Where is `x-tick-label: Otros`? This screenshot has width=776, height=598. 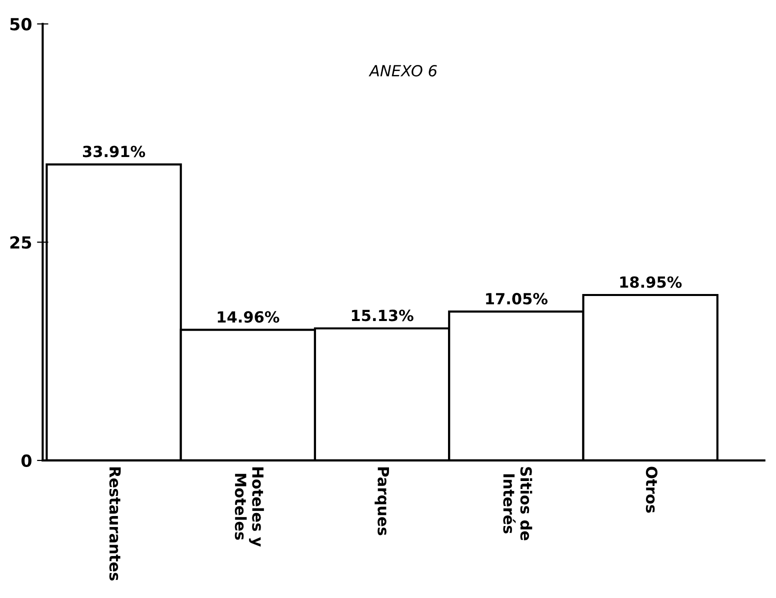 x-tick-label: Otros is located at coordinates (652, 489).